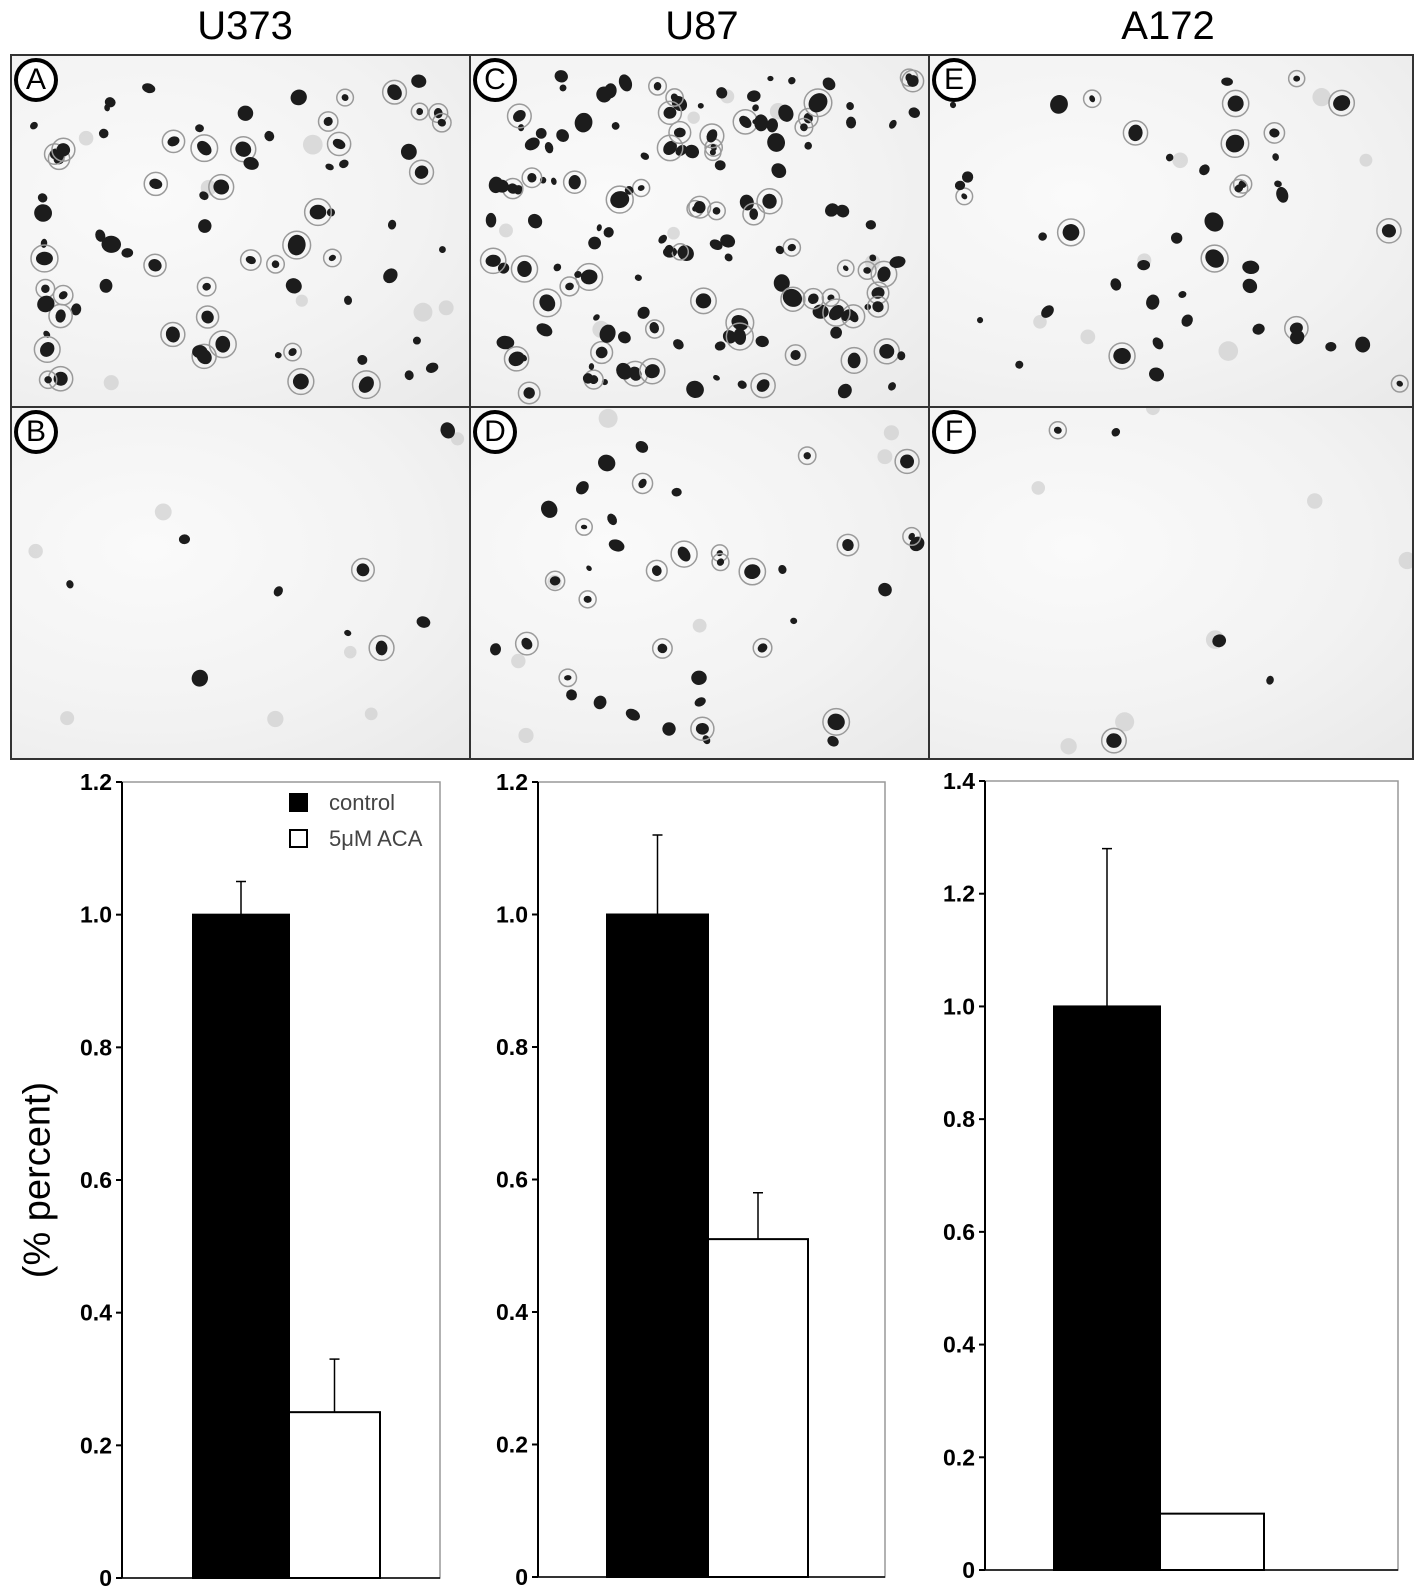 This screenshot has height=1596, width=1417. What do you see at coordinates (495, 80) in the screenshot?
I see `panel-label-c: C` at bounding box center [495, 80].